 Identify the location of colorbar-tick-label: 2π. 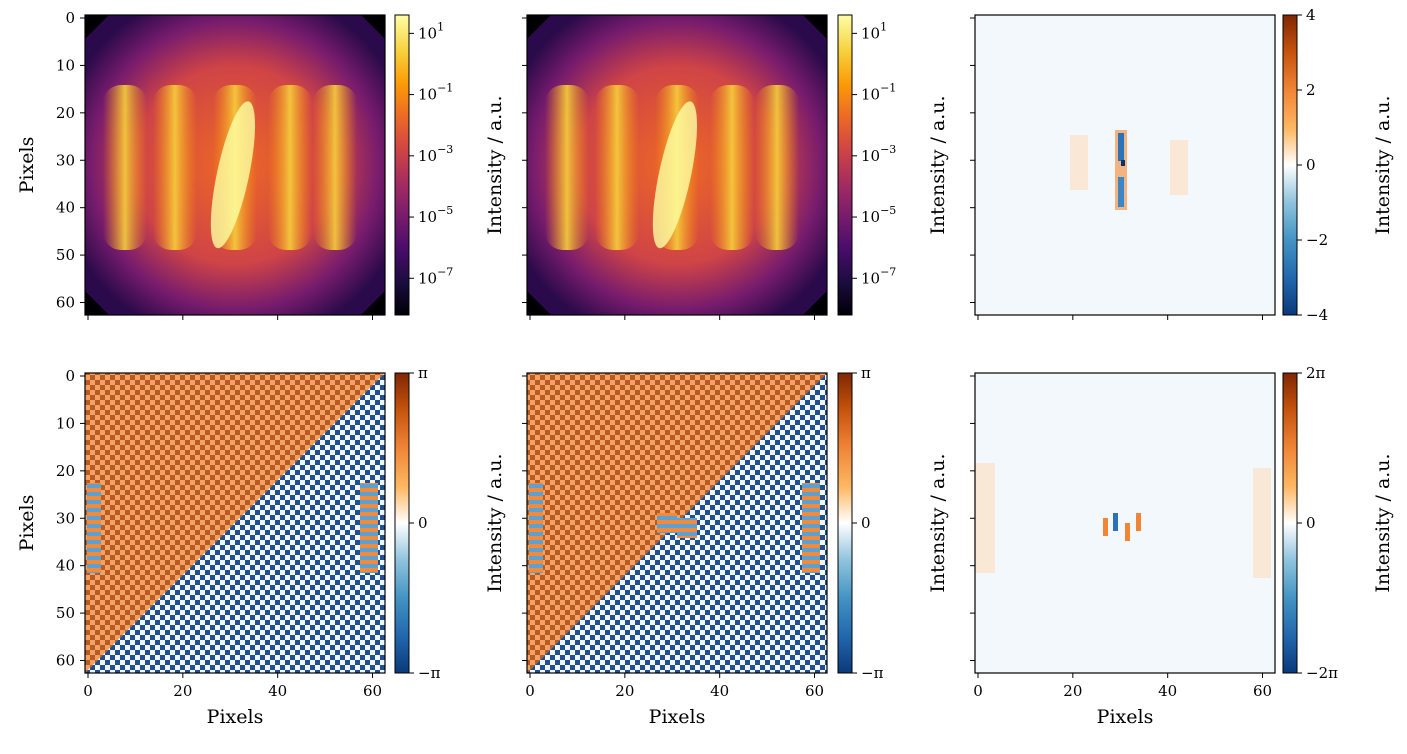
(1316, 373).